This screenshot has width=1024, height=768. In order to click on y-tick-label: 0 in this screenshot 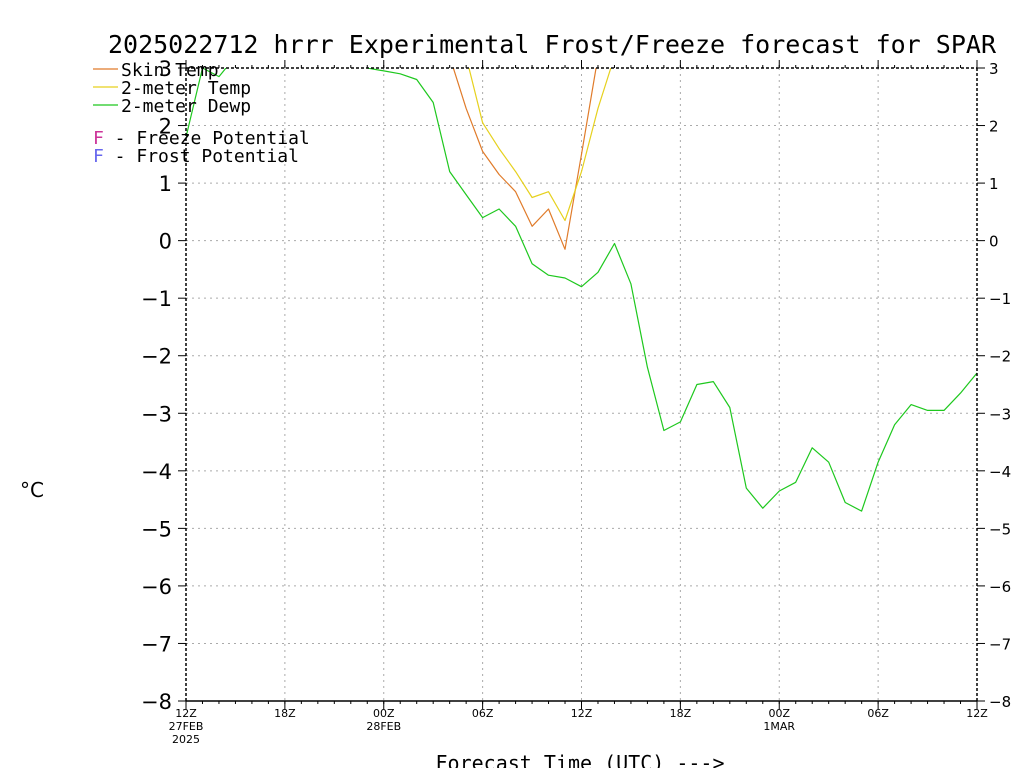, I will do `click(165, 242)`.